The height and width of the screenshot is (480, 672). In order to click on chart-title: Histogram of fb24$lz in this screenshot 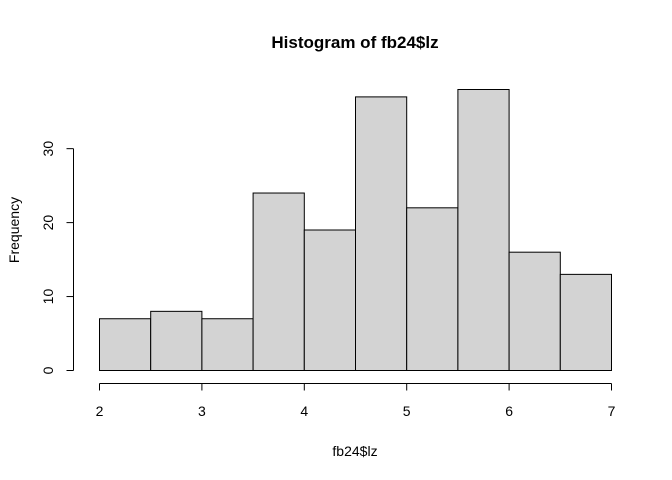, I will do `click(354, 42)`.